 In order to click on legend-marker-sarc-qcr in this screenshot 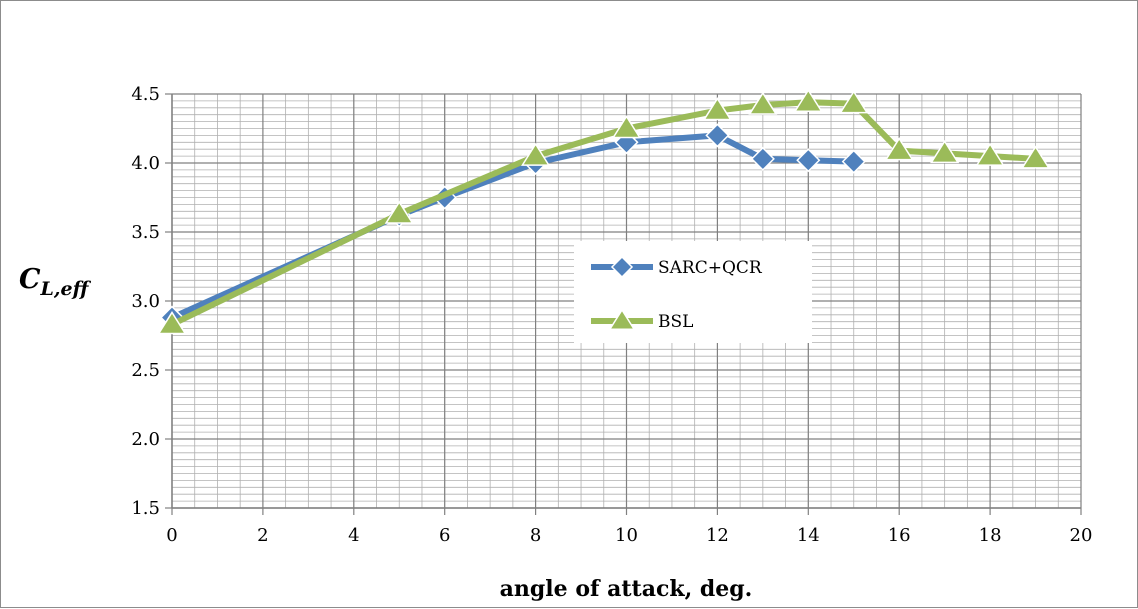, I will do `click(622, 267)`.